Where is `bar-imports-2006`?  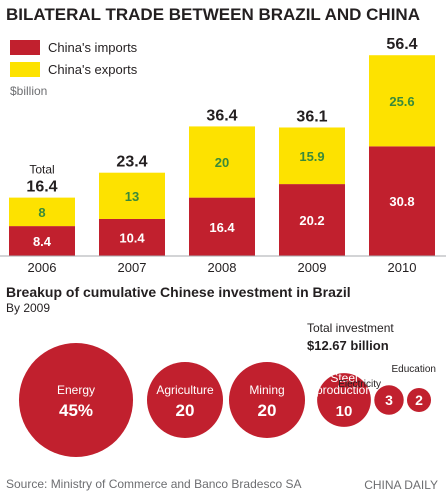 bar-imports-2006 is located at coordinates (42, 241).